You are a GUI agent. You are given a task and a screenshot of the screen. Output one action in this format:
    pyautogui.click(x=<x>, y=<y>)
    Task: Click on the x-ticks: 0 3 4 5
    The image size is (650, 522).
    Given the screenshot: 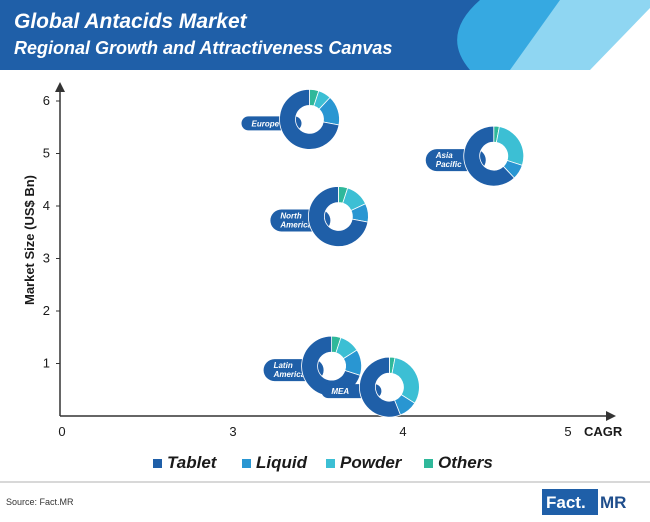 What is the action you would take?
    pyautogui.click(x=314, y=431)
    